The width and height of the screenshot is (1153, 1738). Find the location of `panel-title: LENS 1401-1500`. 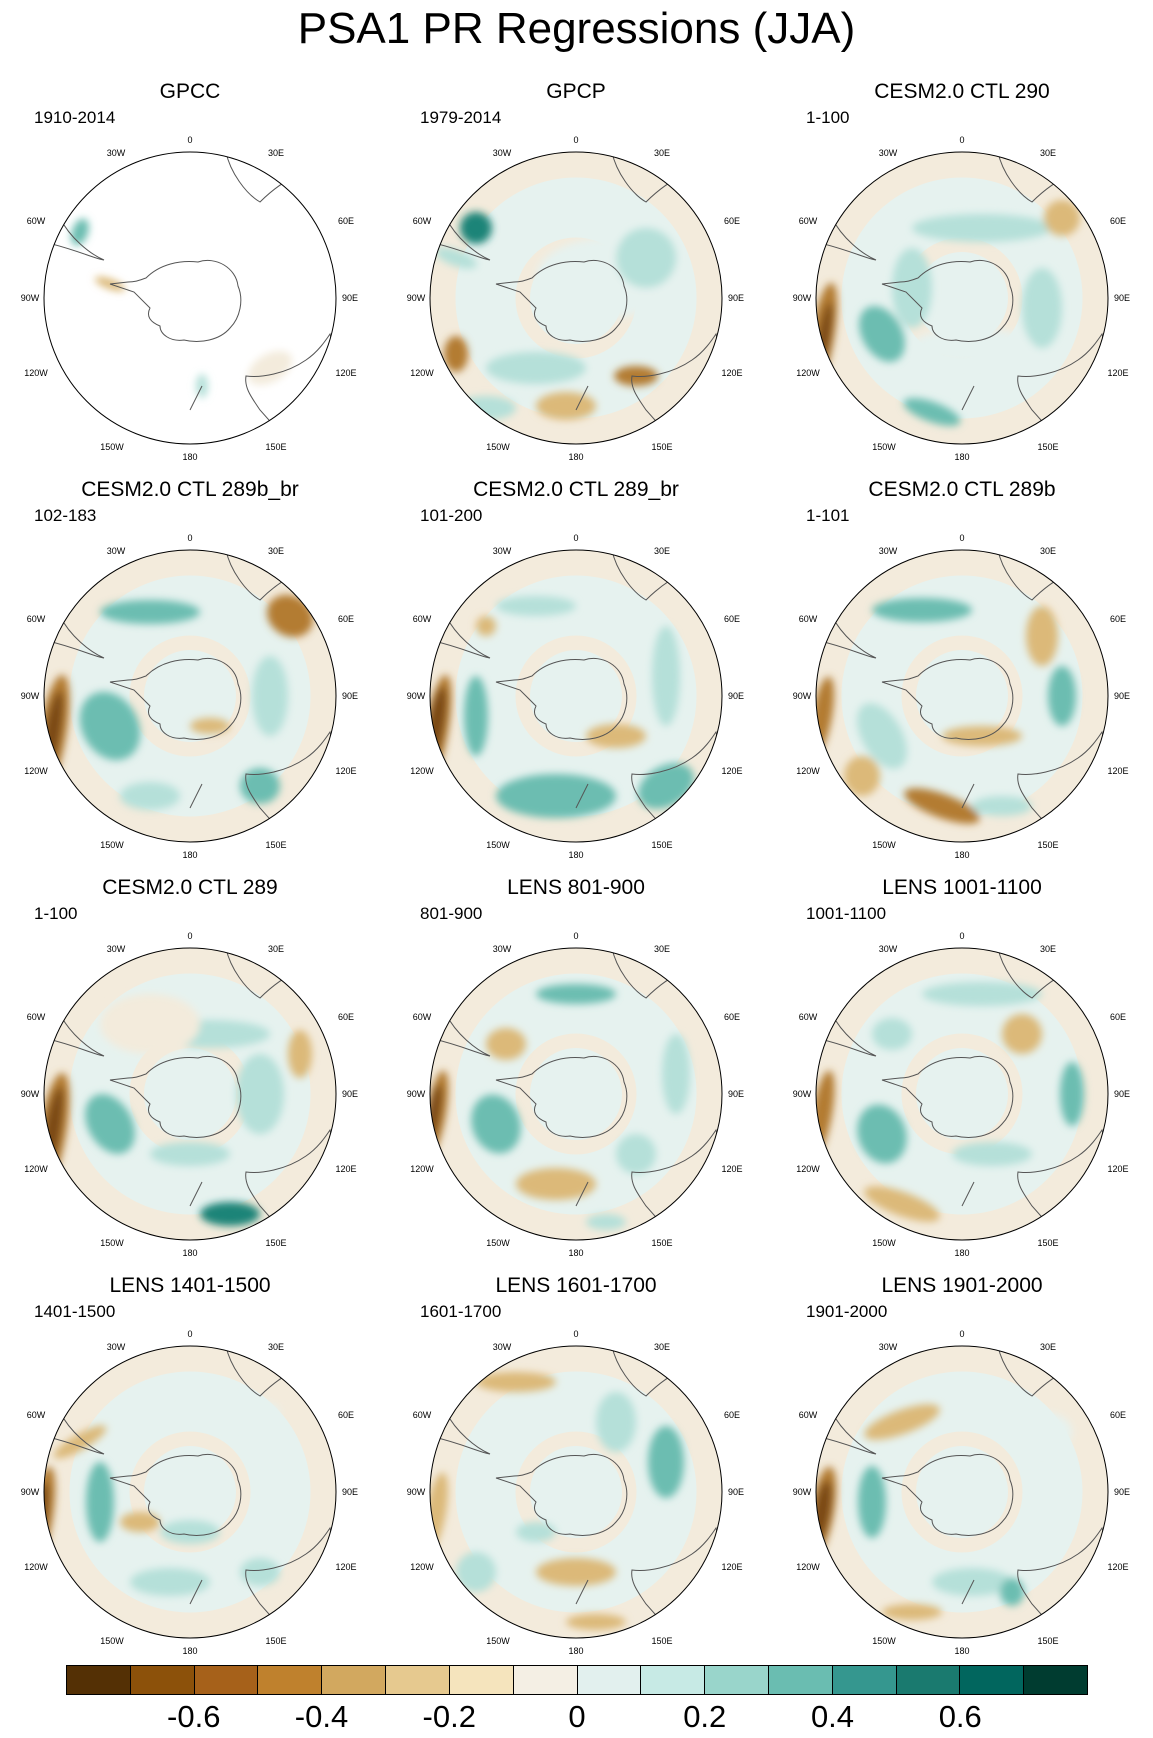

panel-title: LENS 1401-1500 is located at coordinates (190, 1285).